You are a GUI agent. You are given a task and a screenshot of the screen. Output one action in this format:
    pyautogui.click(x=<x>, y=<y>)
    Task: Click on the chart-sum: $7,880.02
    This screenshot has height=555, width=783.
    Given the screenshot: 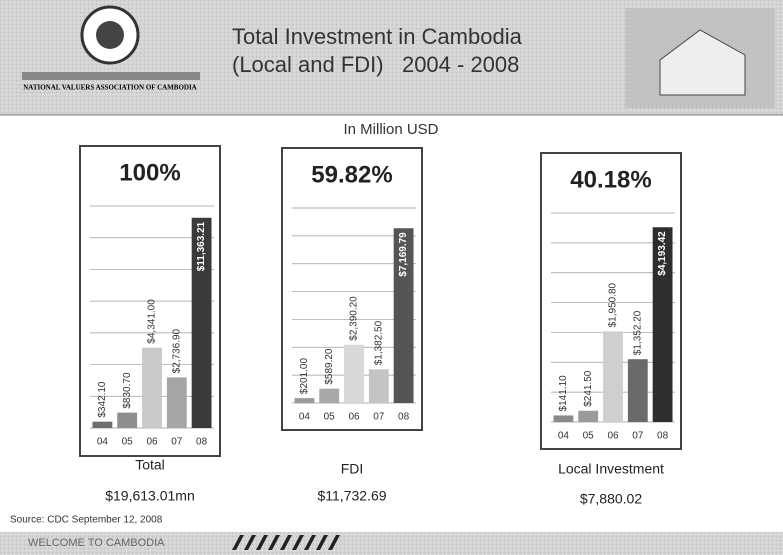 What is the action you would take?
    pyautogui.click(x=611, y=499)
    